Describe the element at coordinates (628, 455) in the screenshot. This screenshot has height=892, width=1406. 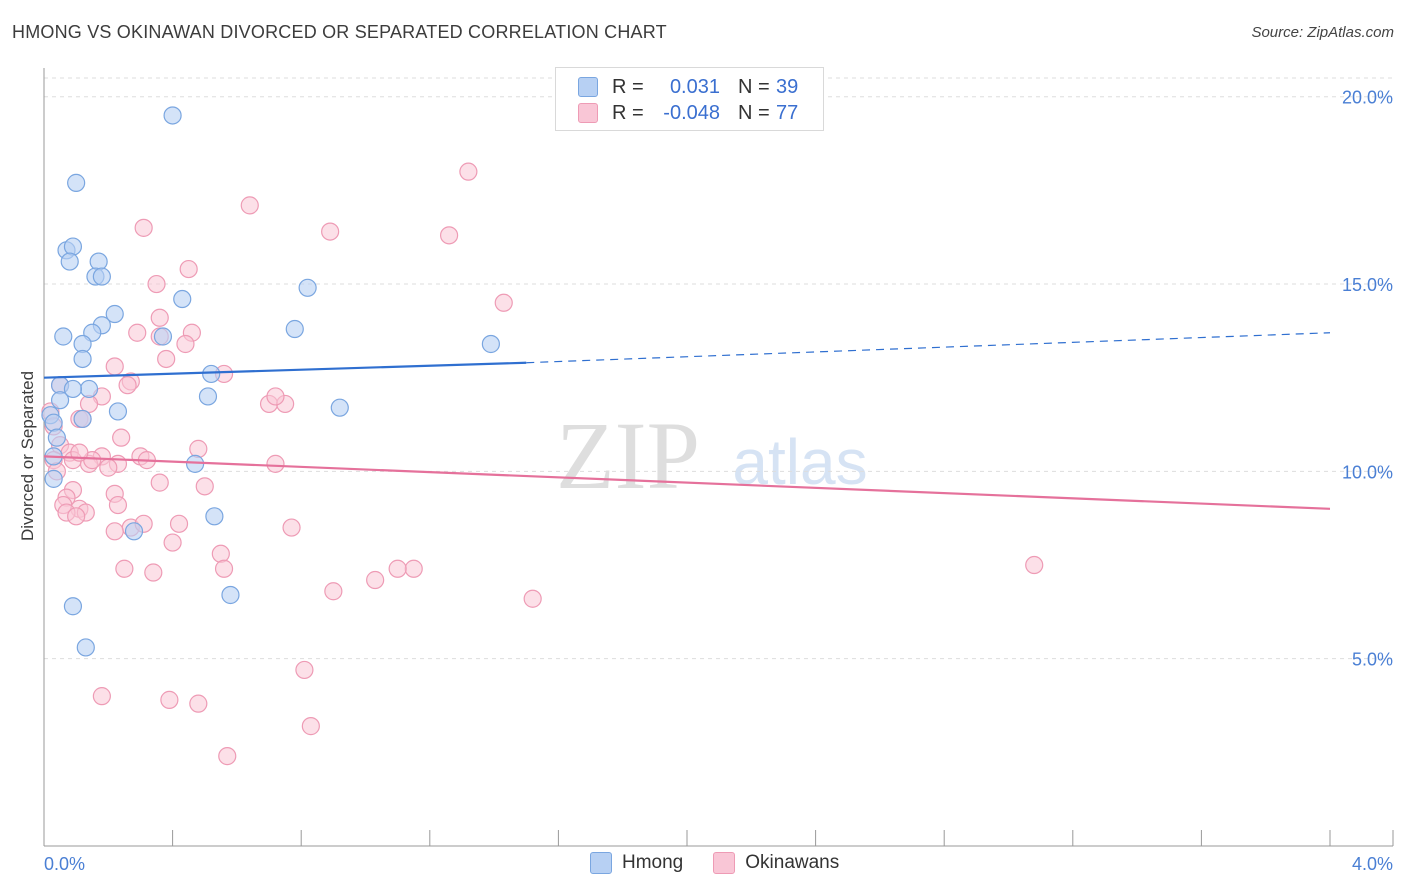
I see `watermark-zip: ZIP` at that location.